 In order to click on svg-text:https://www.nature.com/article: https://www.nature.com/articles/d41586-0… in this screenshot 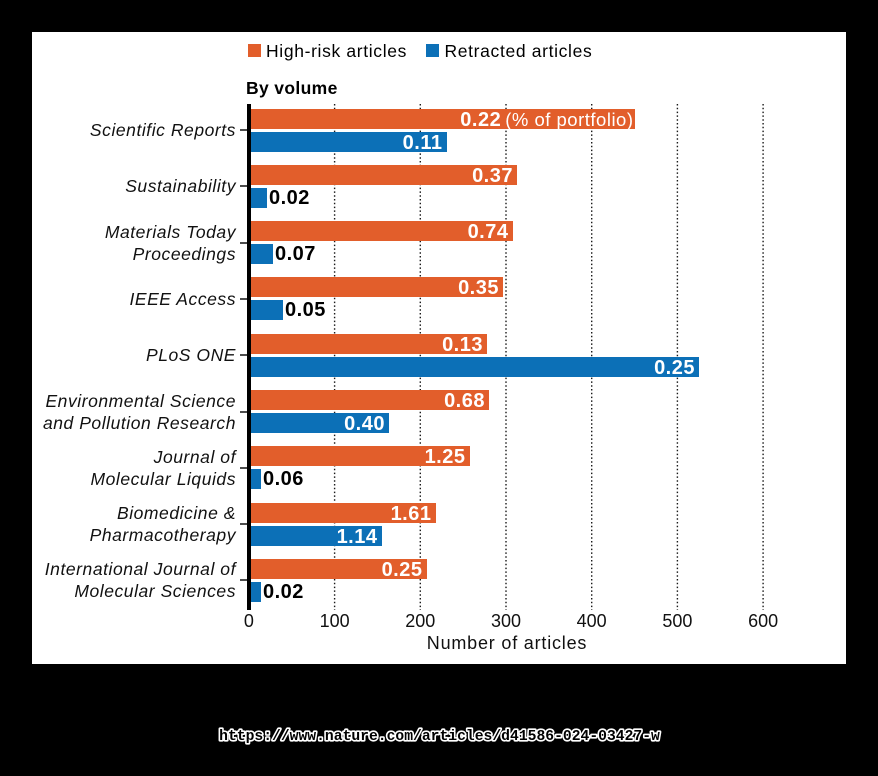, I will do `click(439, 737)`.